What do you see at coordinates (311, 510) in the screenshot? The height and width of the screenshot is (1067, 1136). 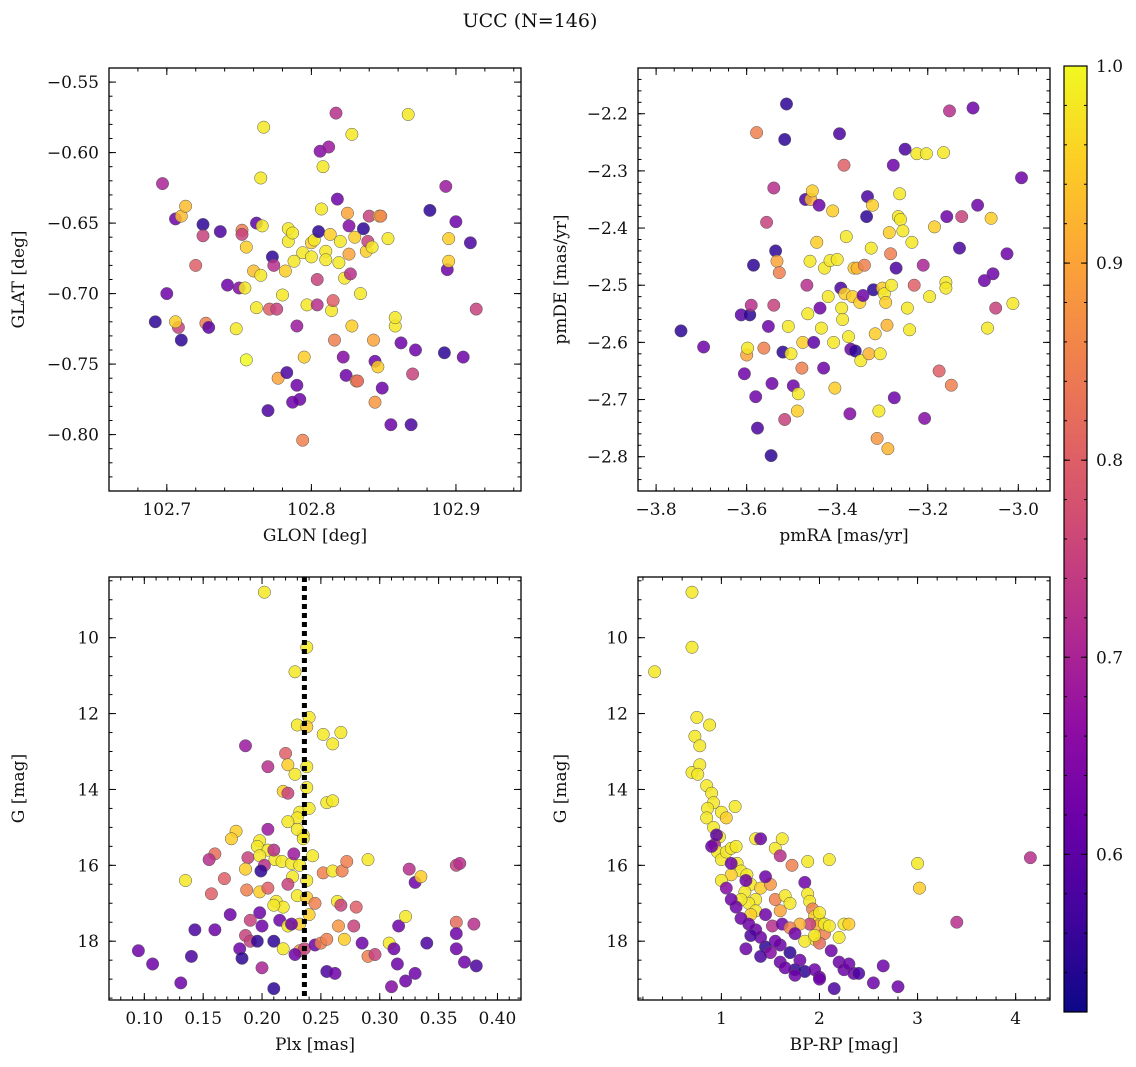 I see `x-tick-label: 102.8` at bounding box center [311, 510].